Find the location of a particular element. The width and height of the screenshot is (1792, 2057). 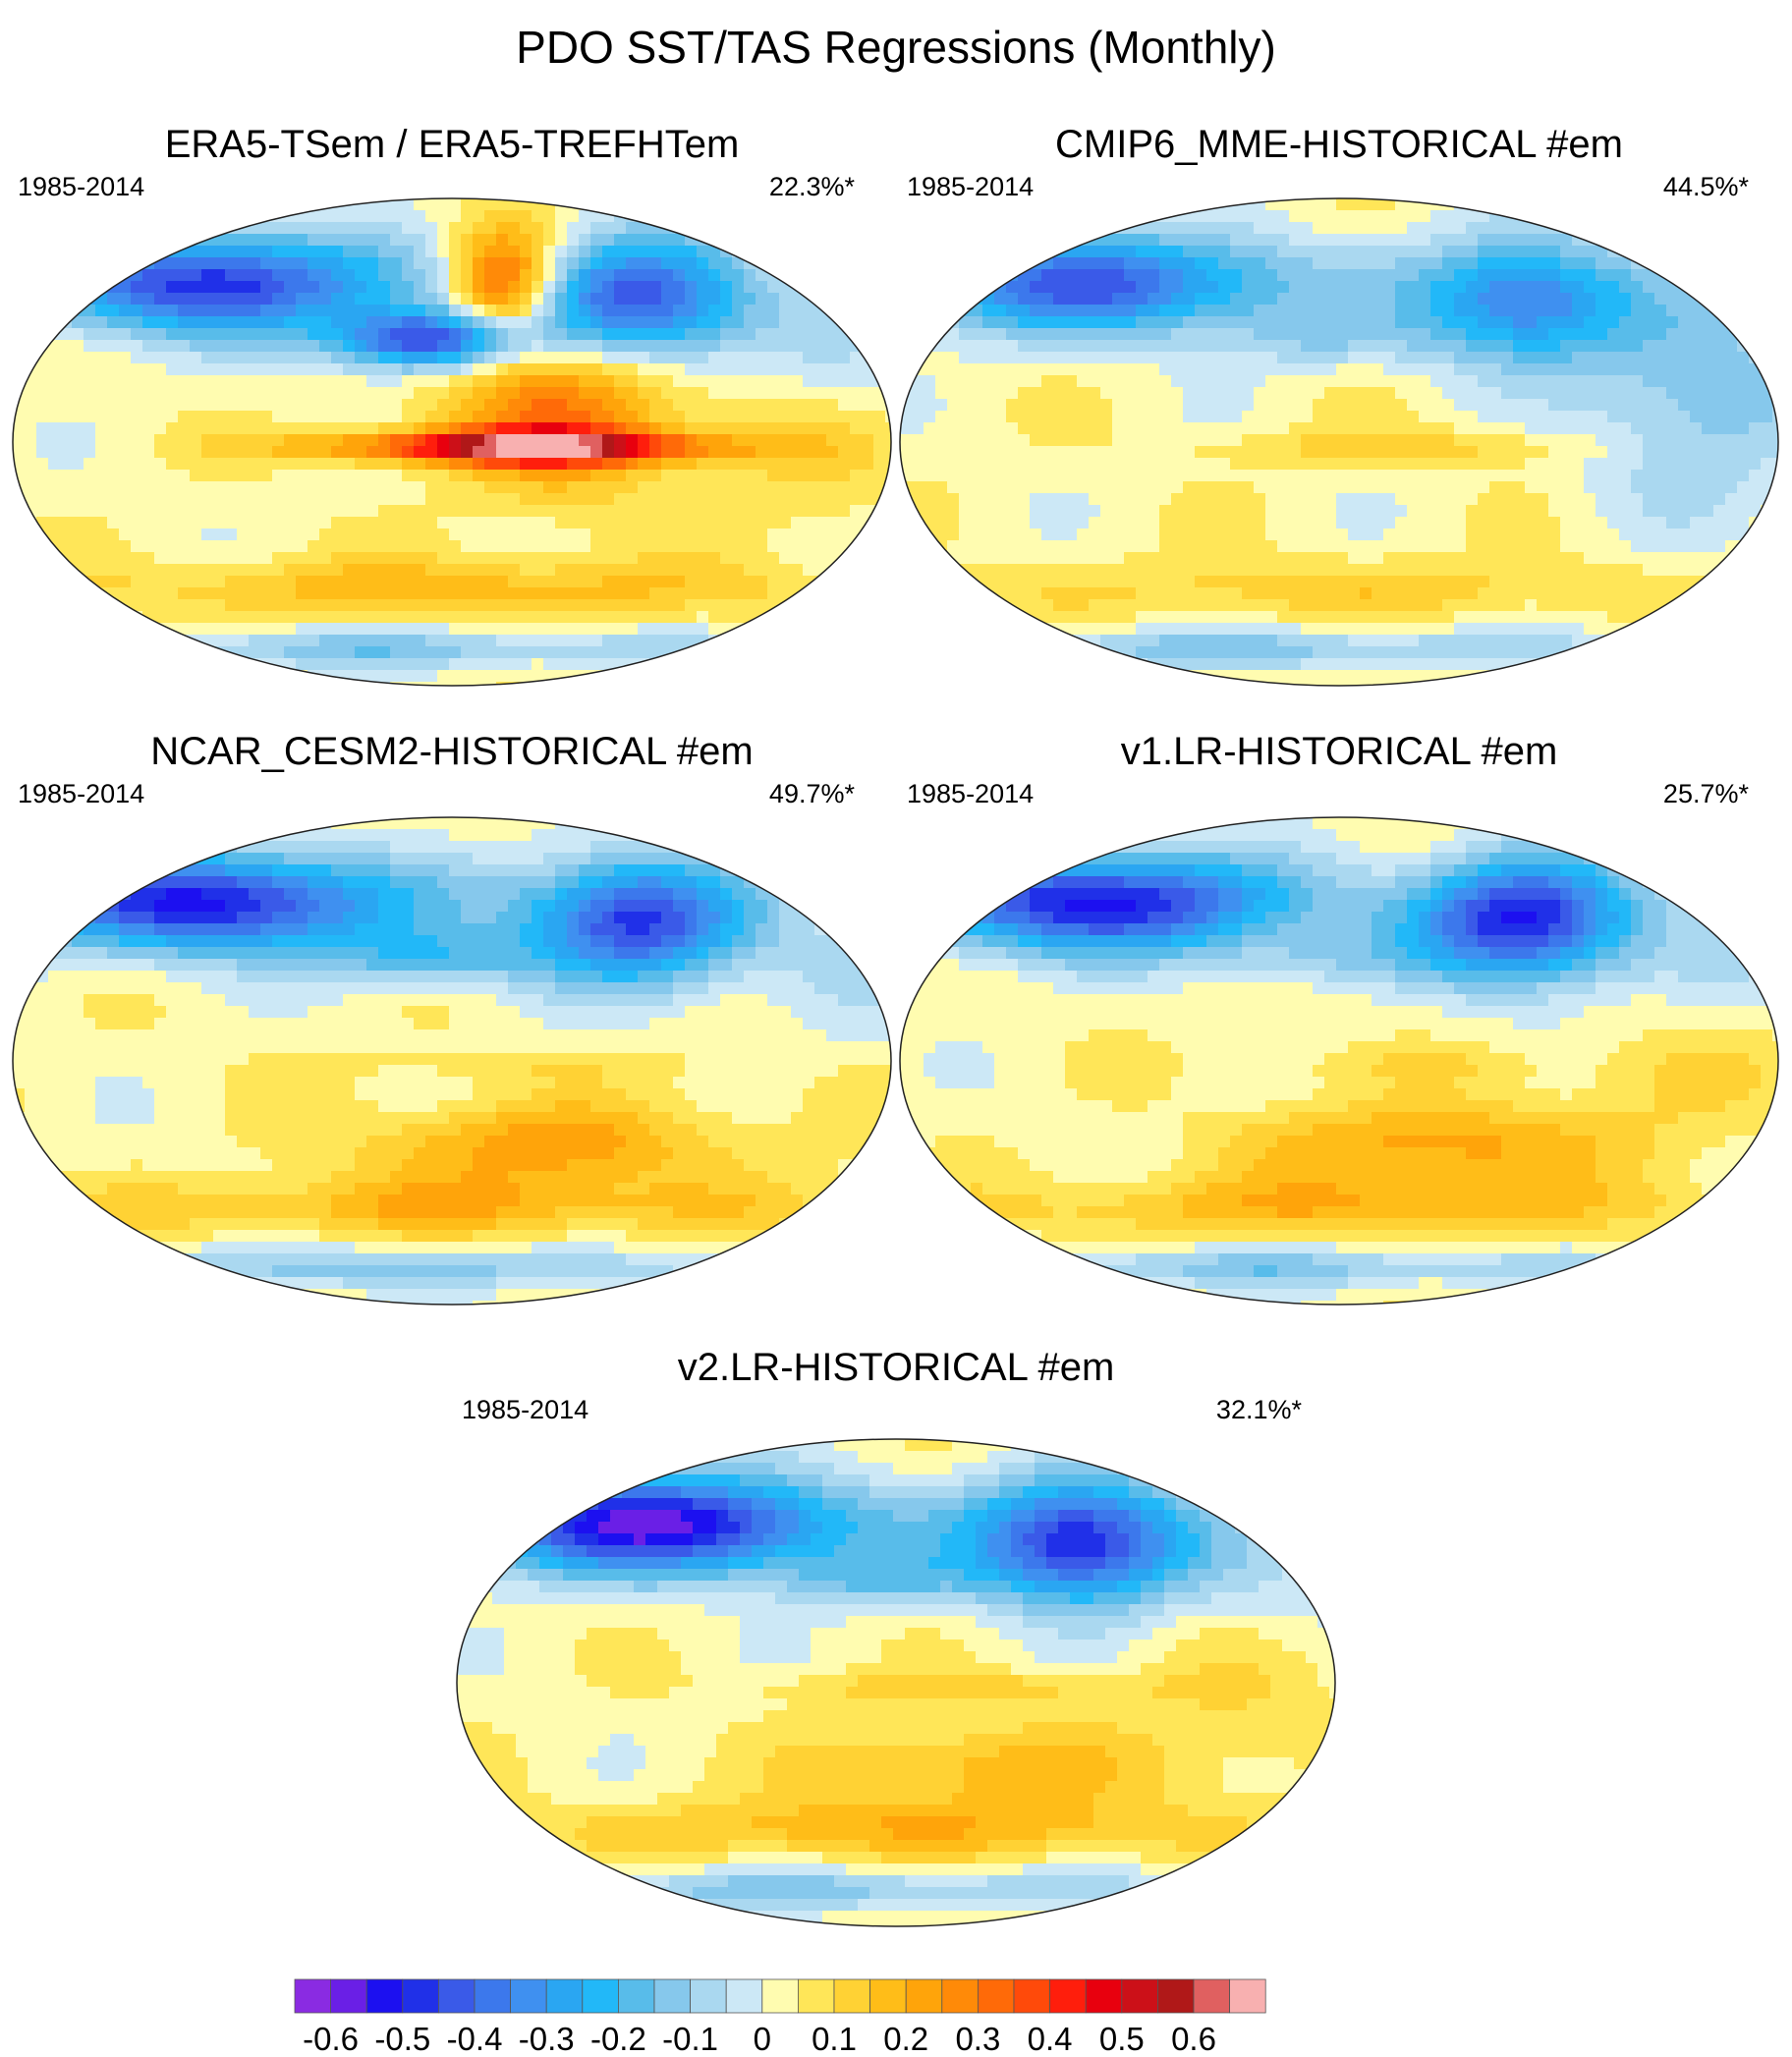

colorbar-tick-label: -0.1 is located at coordinates (690, 2039).